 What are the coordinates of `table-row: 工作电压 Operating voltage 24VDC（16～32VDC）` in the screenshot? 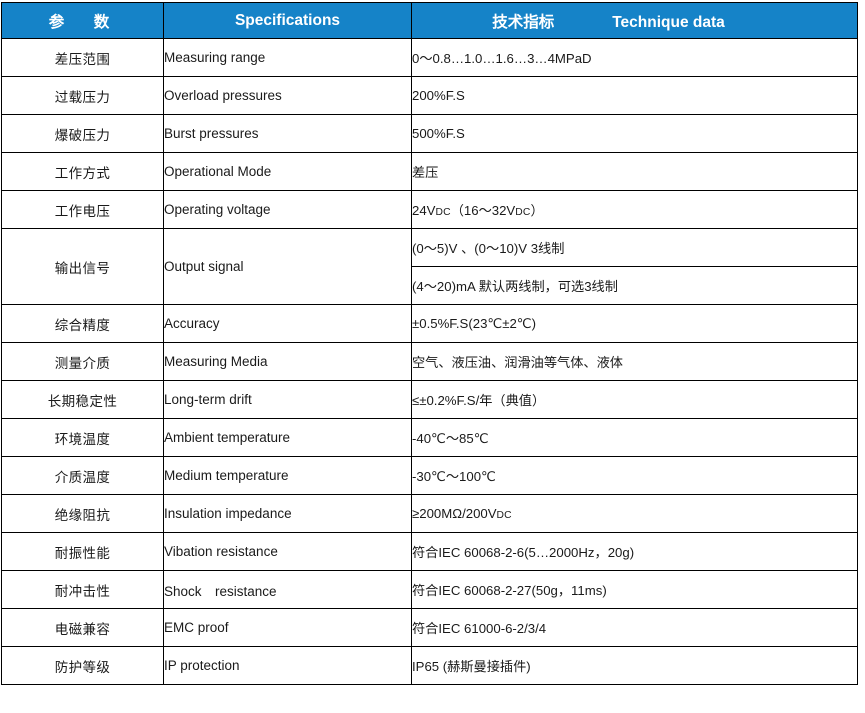 It's located at (429, 209).